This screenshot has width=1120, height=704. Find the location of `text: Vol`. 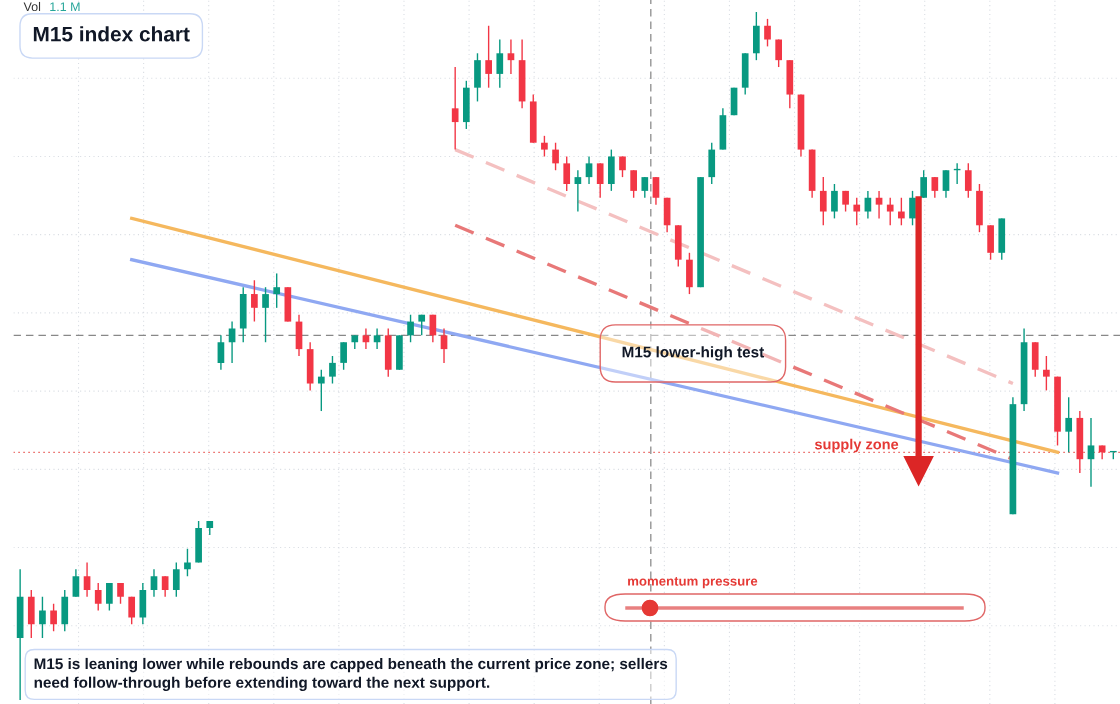

text: Vol is located at coordinates (32, 6).